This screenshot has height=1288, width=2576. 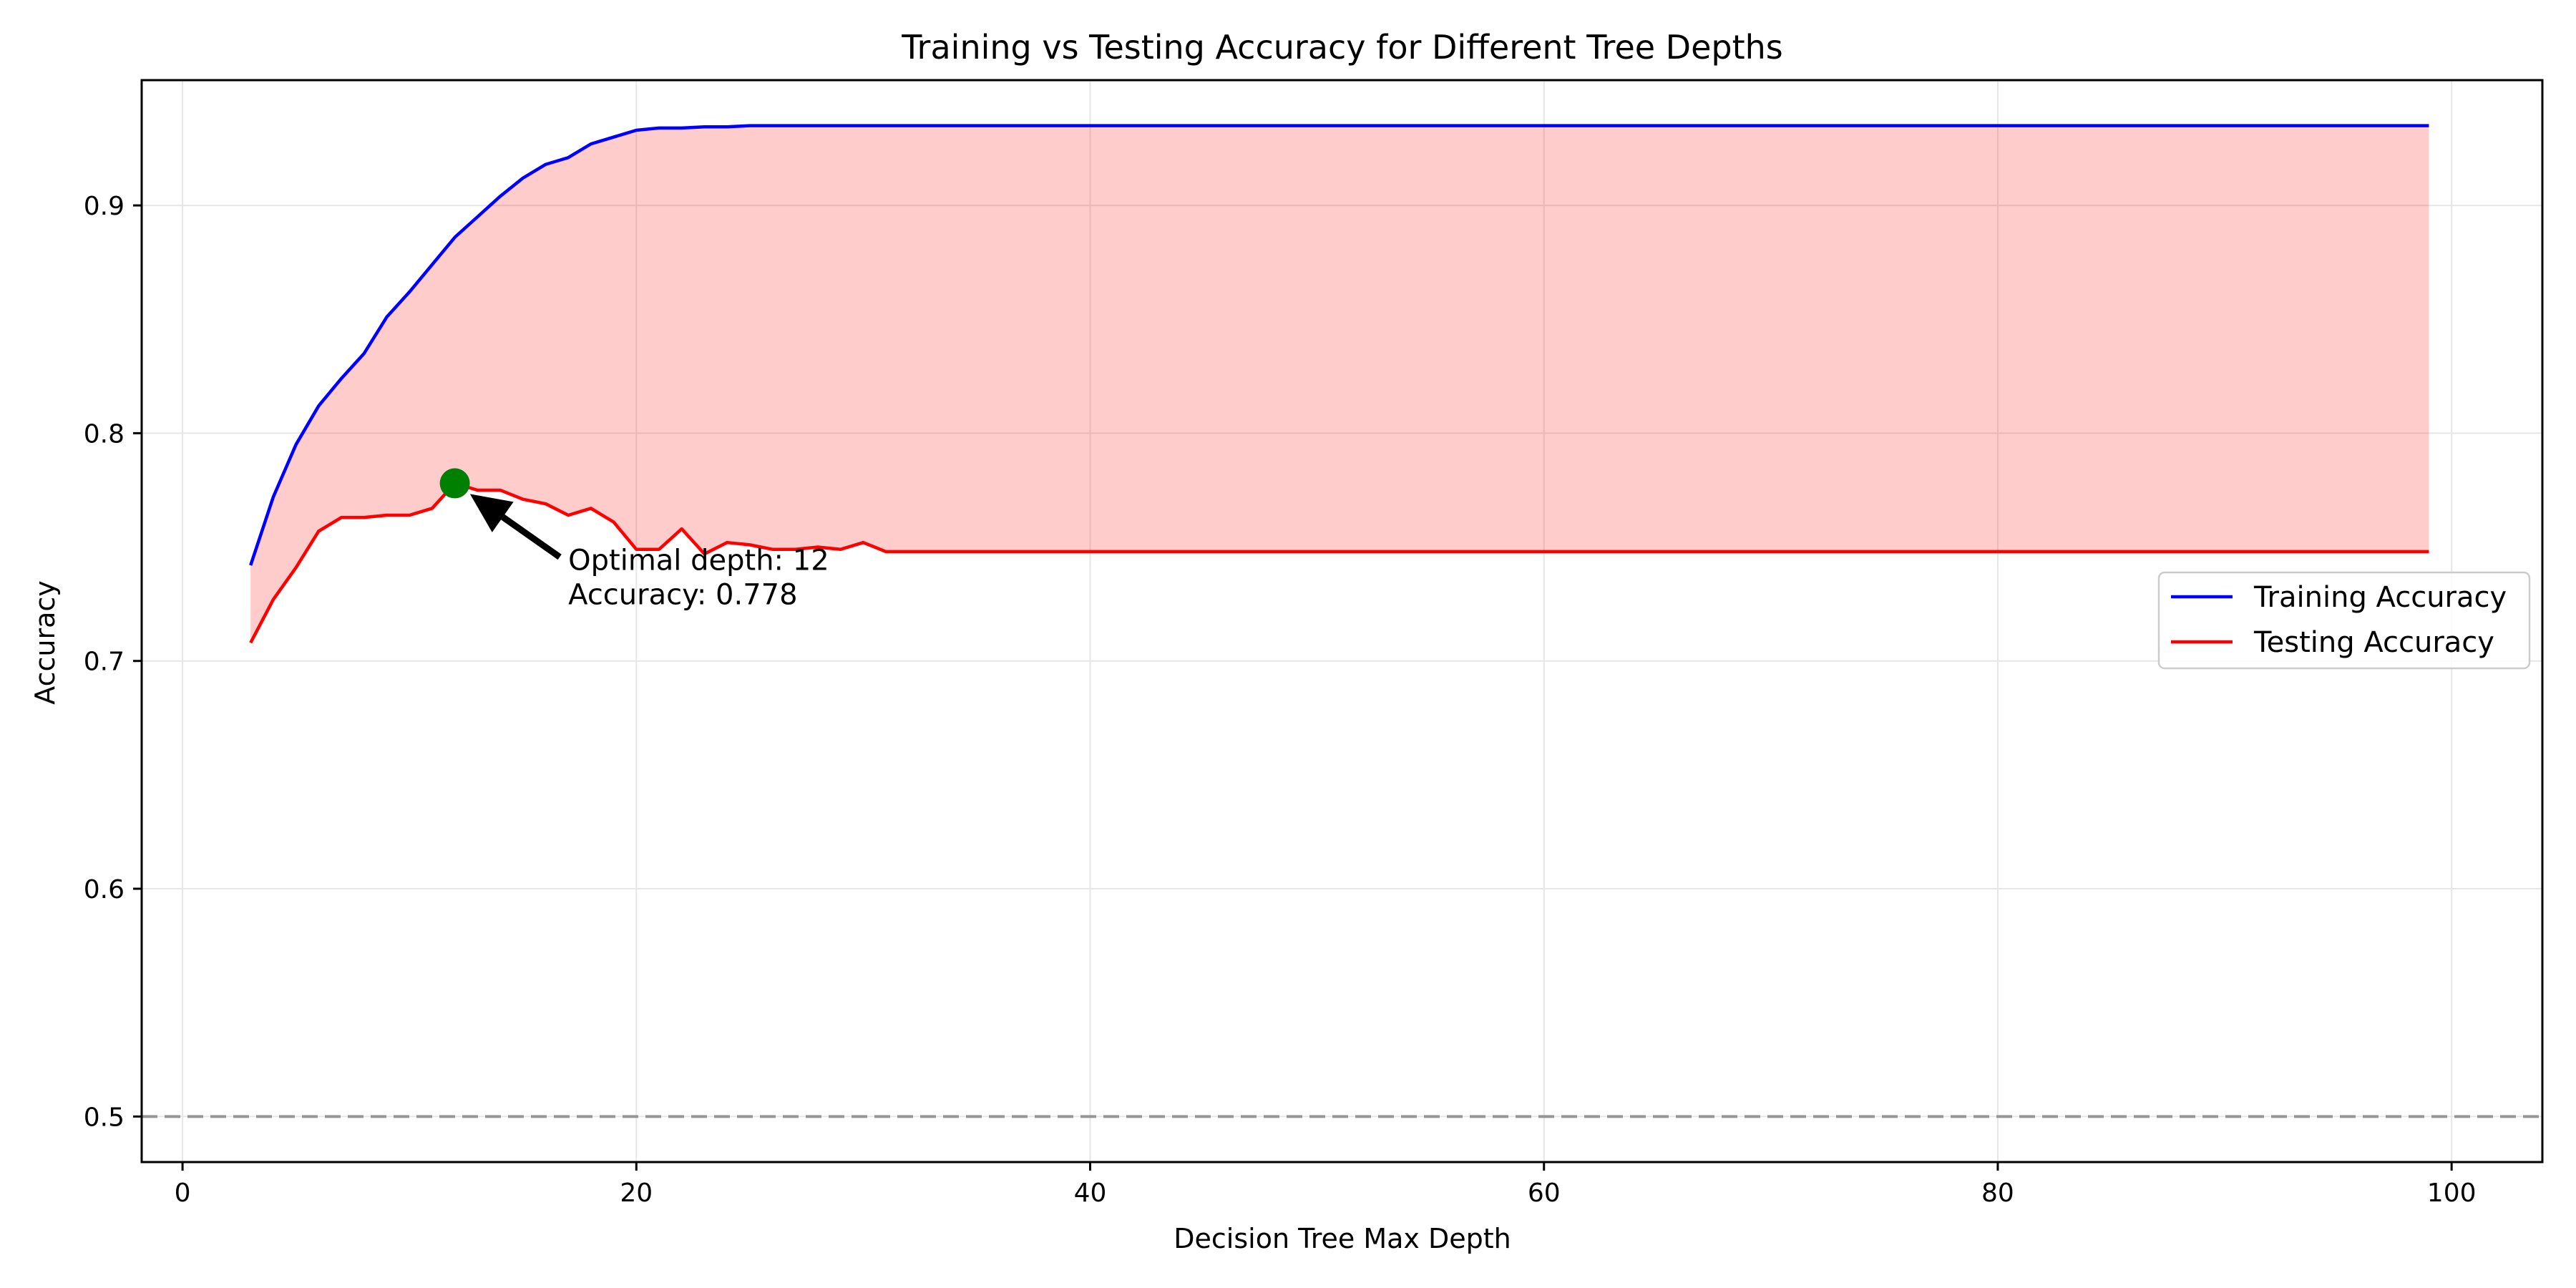 I want to click on optimal-point-marker, so click(x=454, y=483).